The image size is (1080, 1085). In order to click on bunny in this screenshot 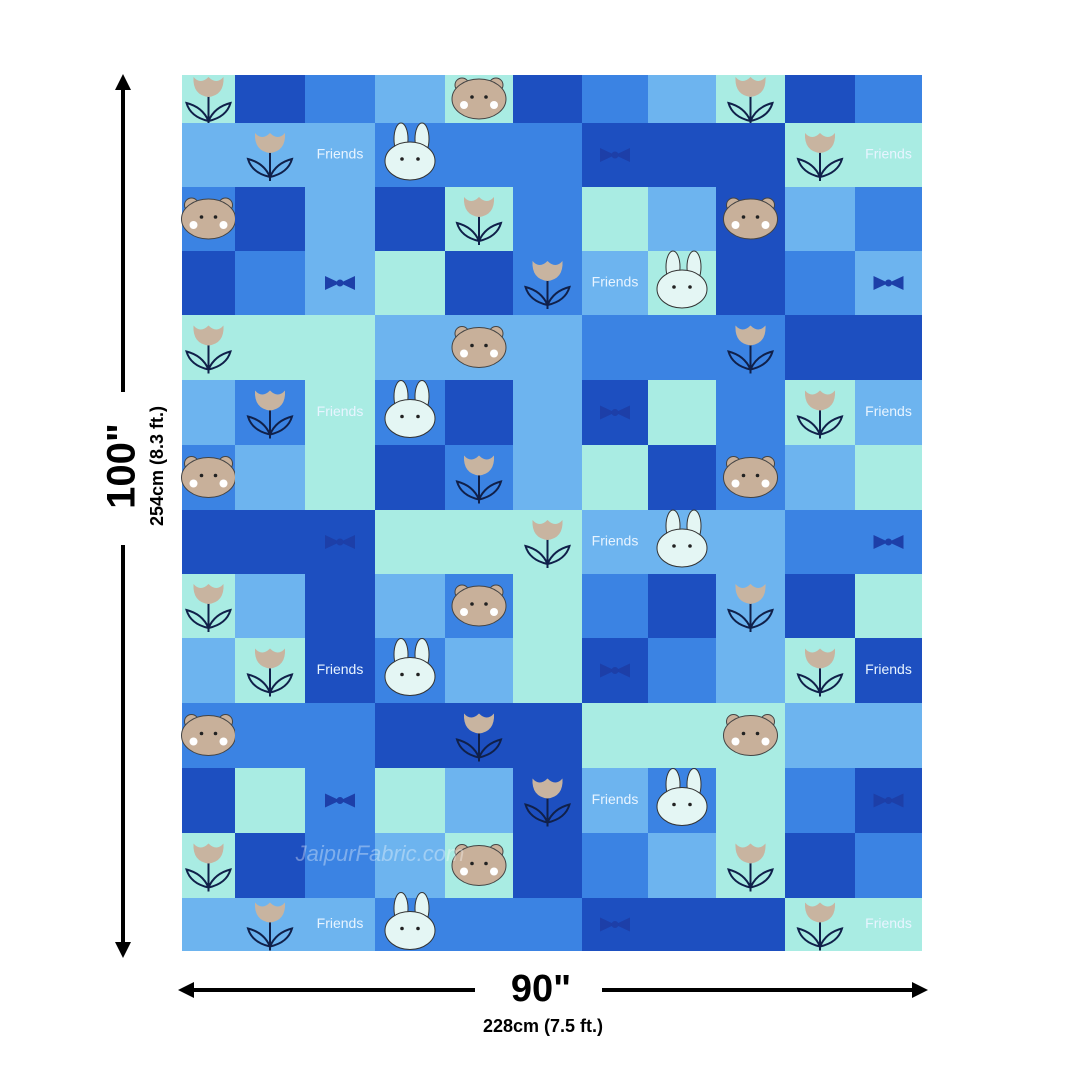, I will do `click(682, 797)`.